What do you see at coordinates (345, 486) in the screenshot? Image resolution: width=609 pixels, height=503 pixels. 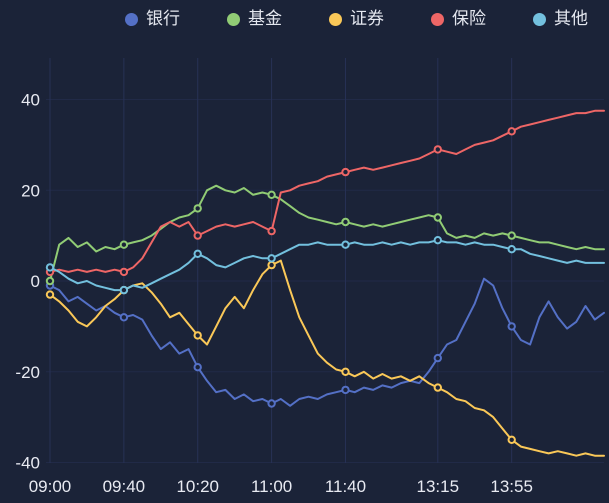 I see `x-axis-label: 11:40` at bounding box center [345, 486].